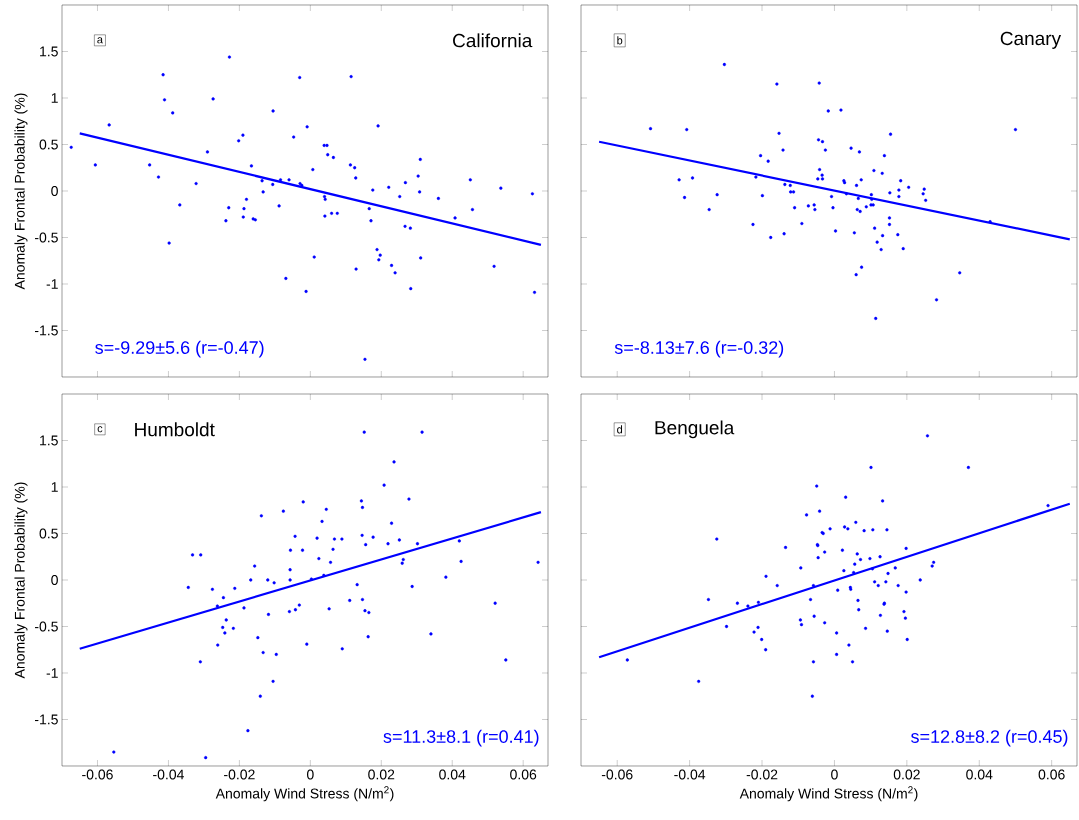 This screenshot has width=1079, height=820. What do you see at coordinates (100, 40) in the screenshot?
I see `annotation: a` at bounding box center [100, 40].